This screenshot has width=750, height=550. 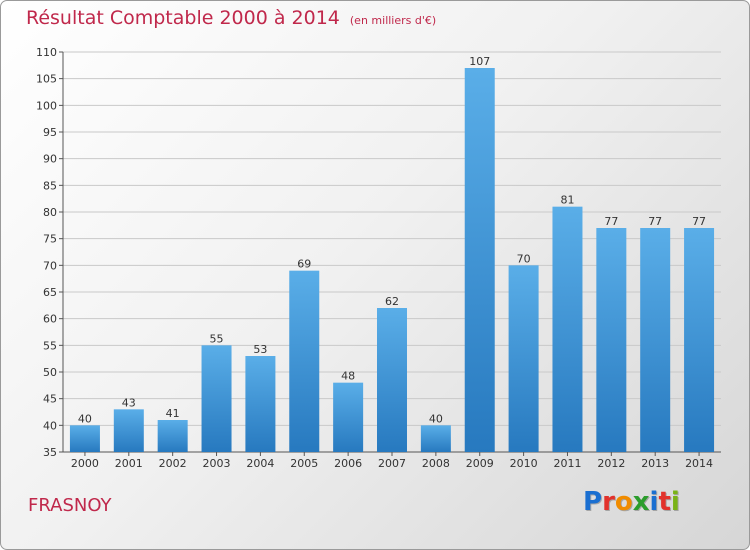 I want to click on y-tick-label: 95, so click(x=50, y=132).